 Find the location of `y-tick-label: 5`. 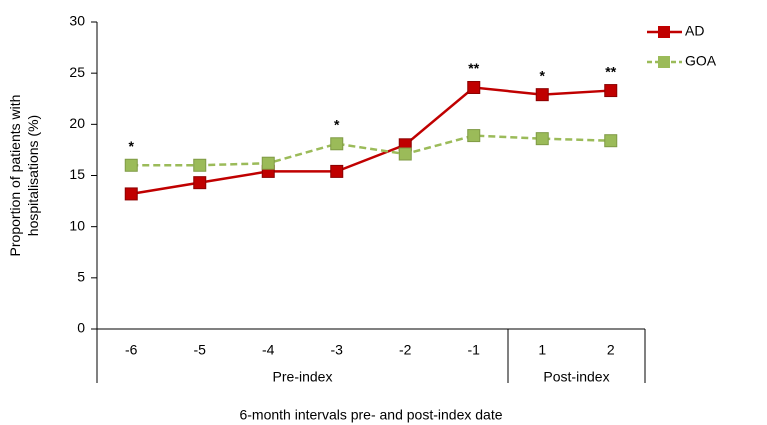

y-tick-label: 5 is located at coordinates (81, 277).